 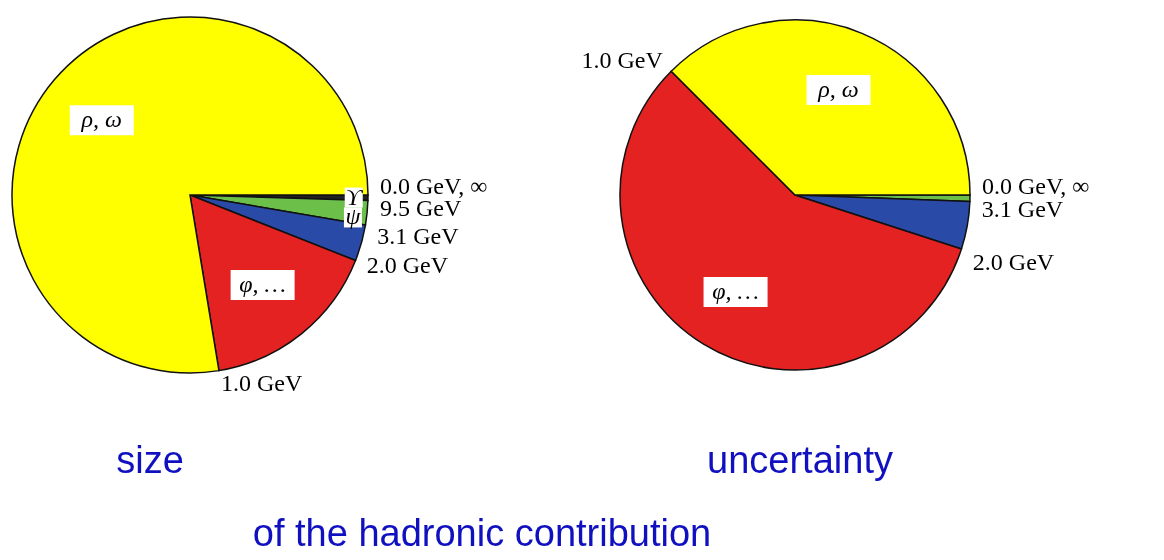 I want to click on text: of the hadronic contribution, so click(x=482, y=533).